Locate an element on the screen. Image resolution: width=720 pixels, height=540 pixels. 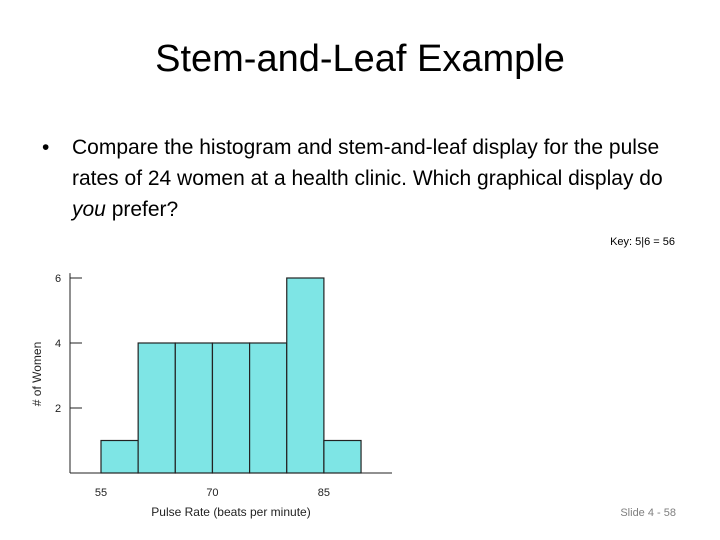
y-tick-label-6: 6 is located at coordinates (58, 279).